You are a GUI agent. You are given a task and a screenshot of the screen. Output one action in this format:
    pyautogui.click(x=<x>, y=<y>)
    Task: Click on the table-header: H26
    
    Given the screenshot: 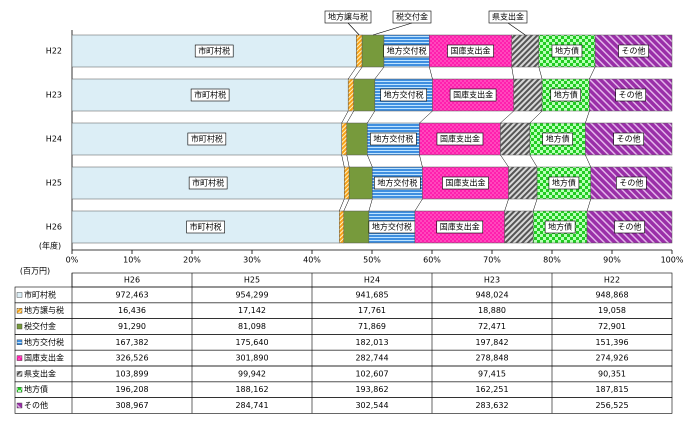 What is the action you would take?
    pyautogui.click(x=132, y=280)
    